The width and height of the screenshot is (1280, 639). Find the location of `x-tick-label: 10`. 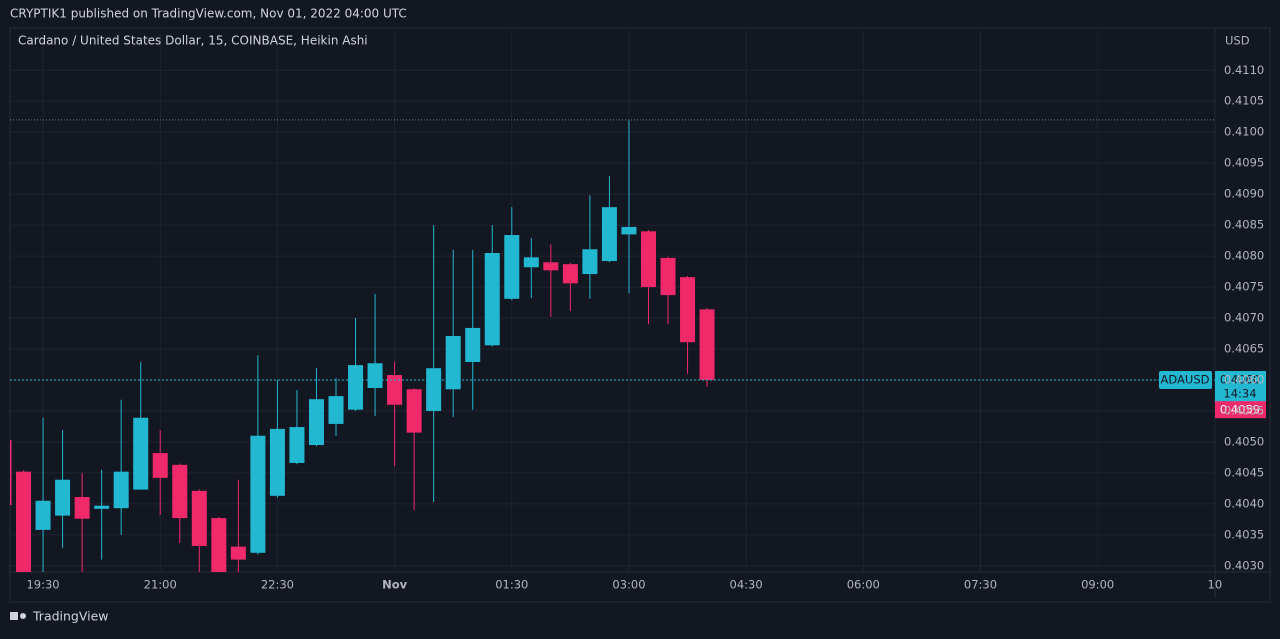

x-tick-label: 10 is located at coordinates (1215, 585).